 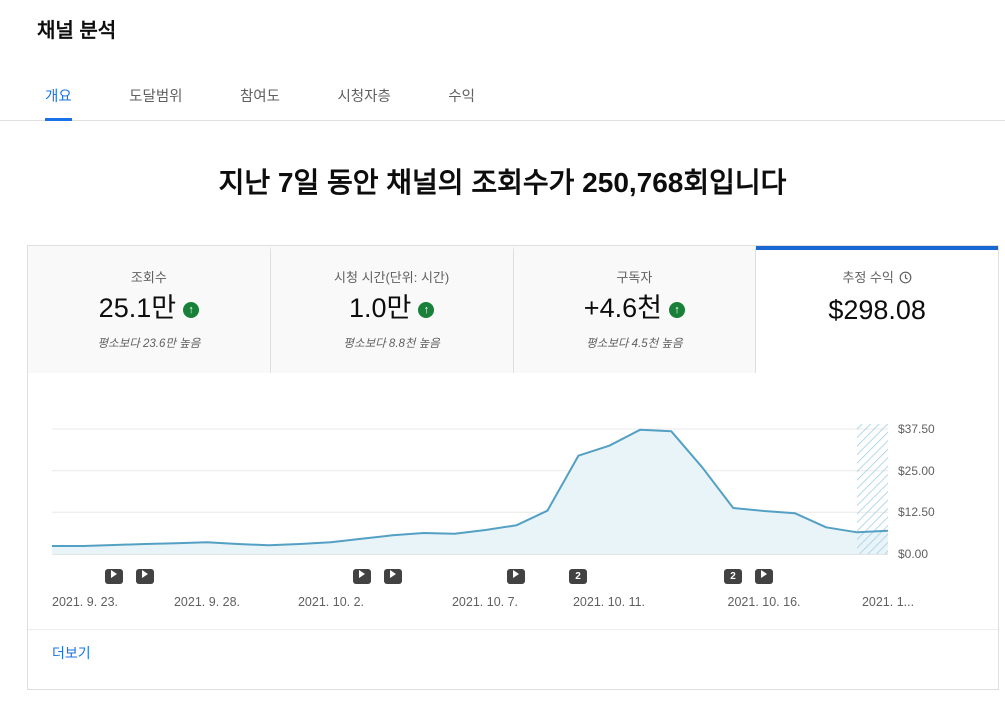 I want to click on x-tick-label: 2021. 9. 23., so click(x=85, y=602).